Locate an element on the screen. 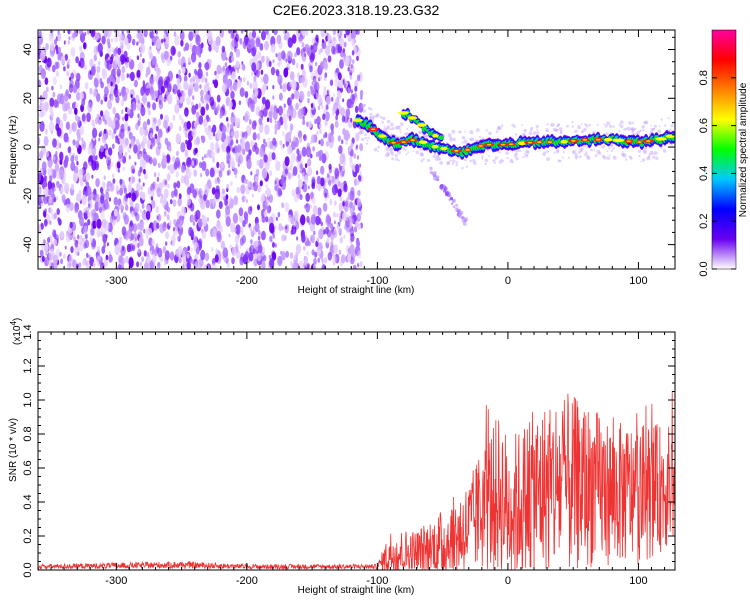  x-tick-label: -200 is located at coordinates (247, 581).